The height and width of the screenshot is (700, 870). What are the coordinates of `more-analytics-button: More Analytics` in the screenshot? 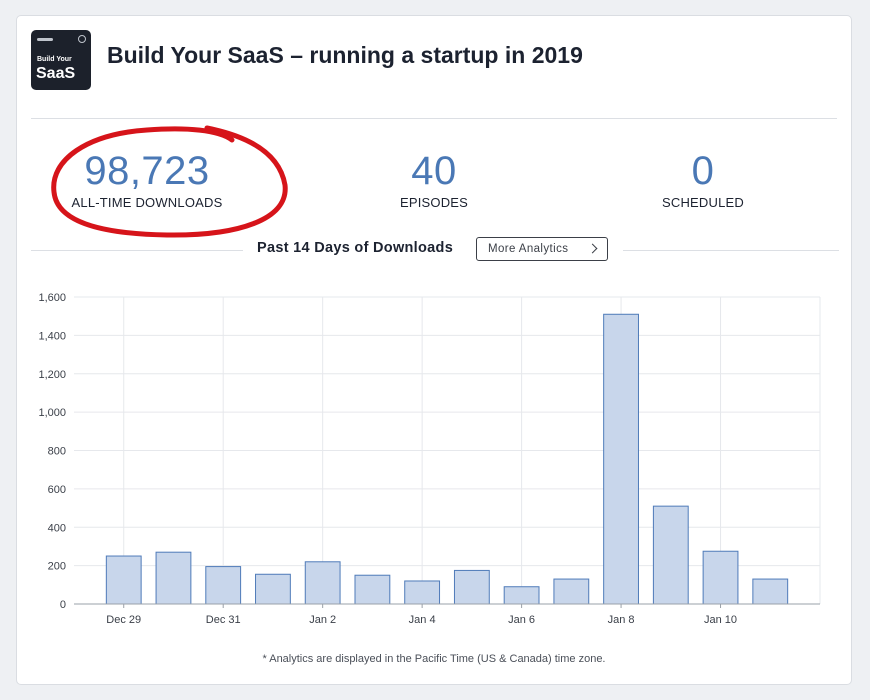 It's located at (542, 249).